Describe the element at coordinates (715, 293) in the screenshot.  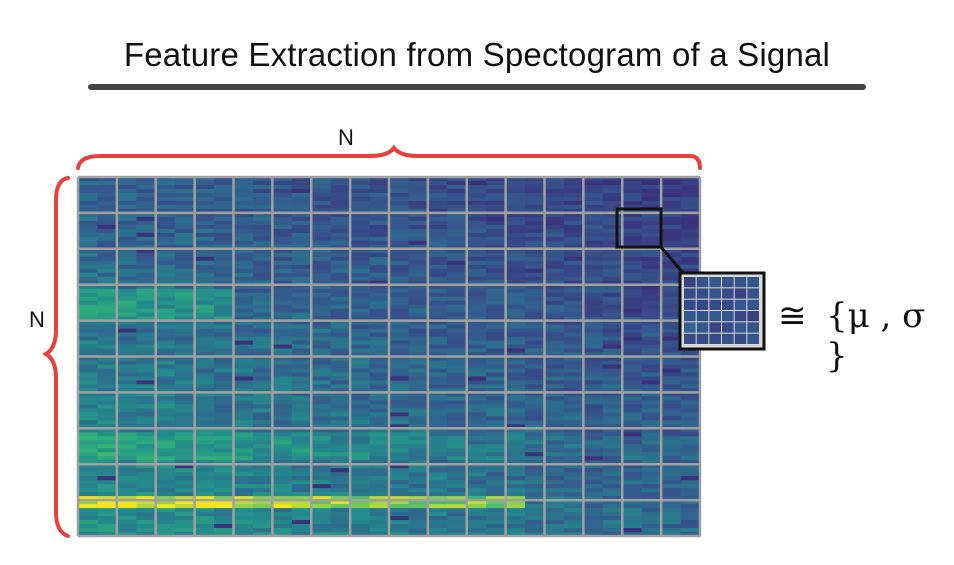
I see `zoom-patch-cell` at that location.